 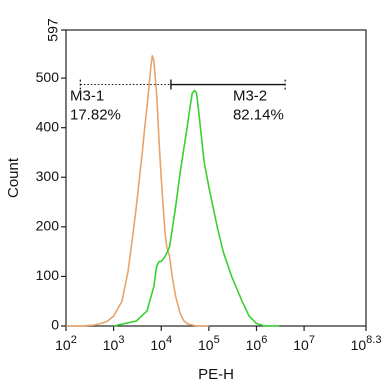 I want to click on gate-percent: 17.82%, so click(x=95, y=115).